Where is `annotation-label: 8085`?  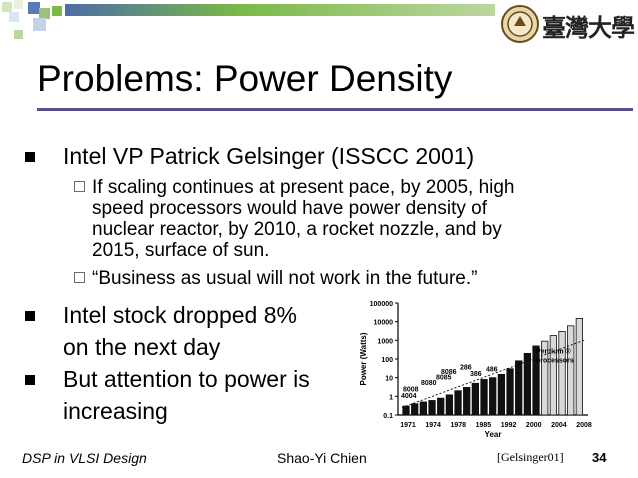 annotation-label: 8085 is located at coordinates (444, 377).